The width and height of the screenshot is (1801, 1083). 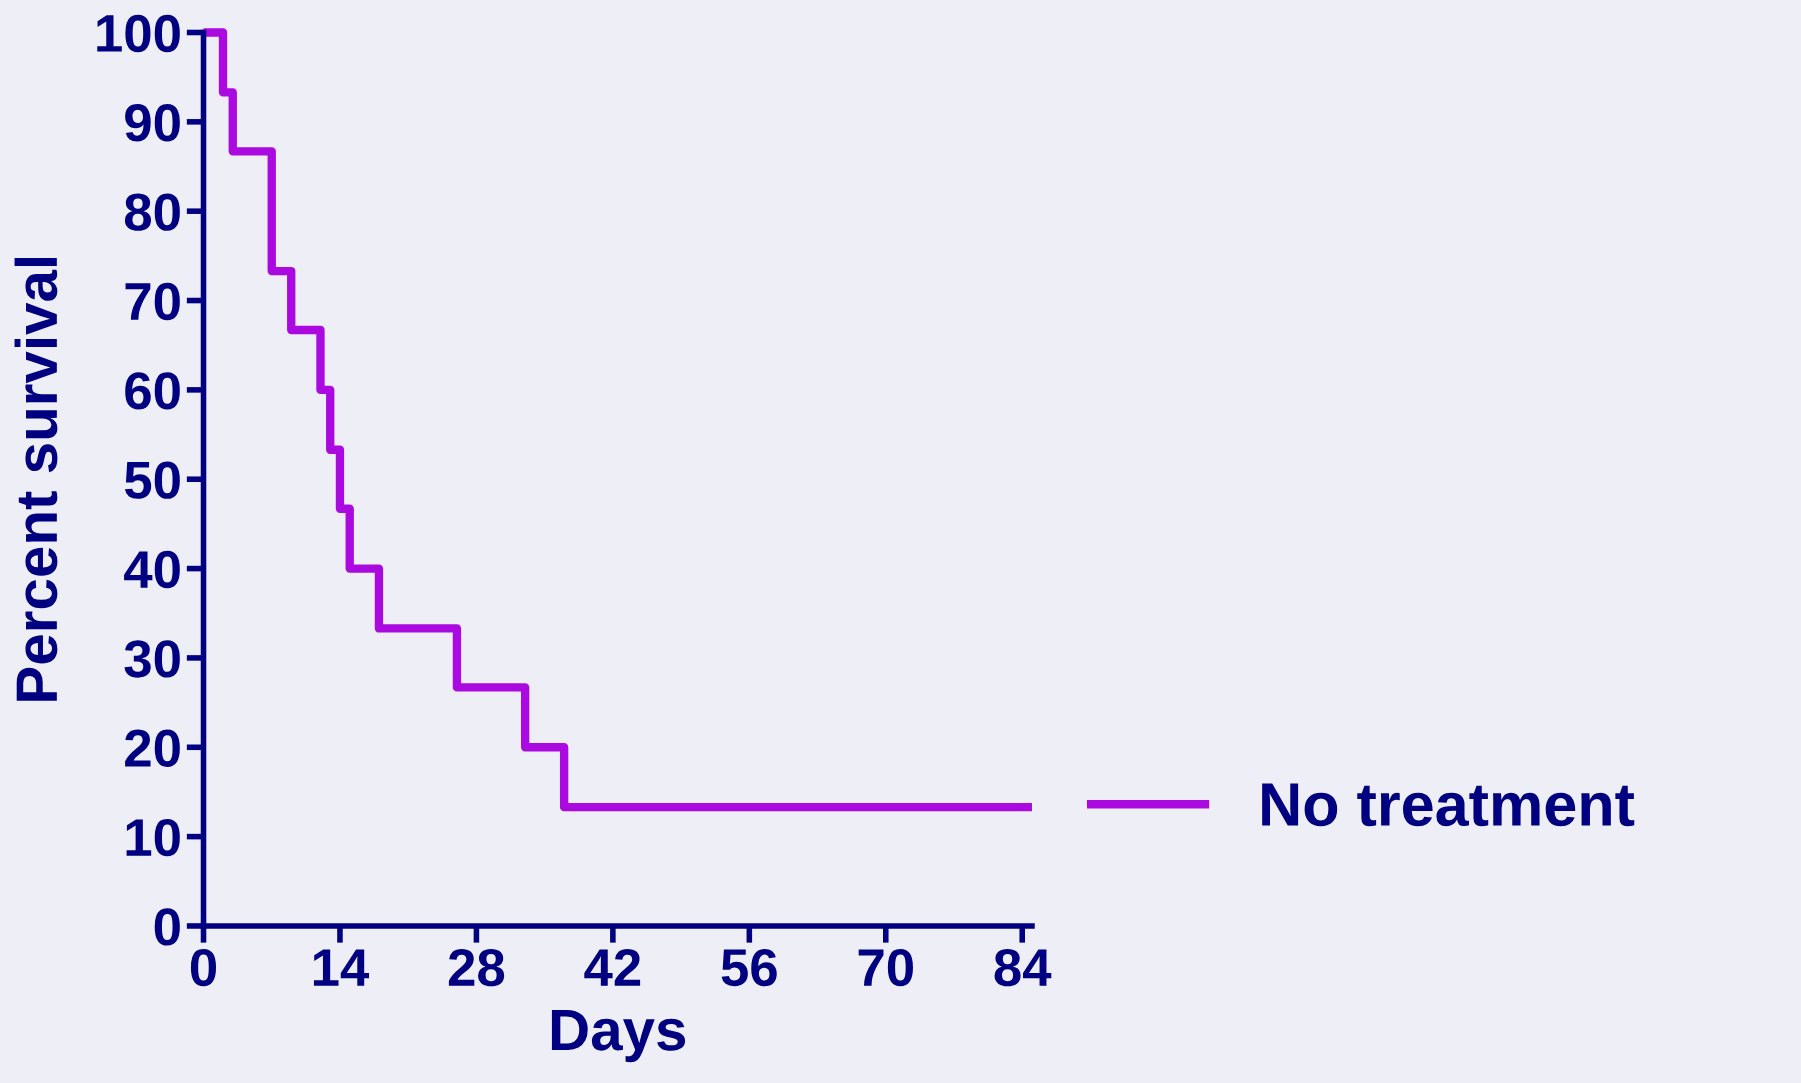 What do you see at coordinates (152, 212) in the screenshot?
I see `y-tick-label: 80` at bounding box center [152, 212].